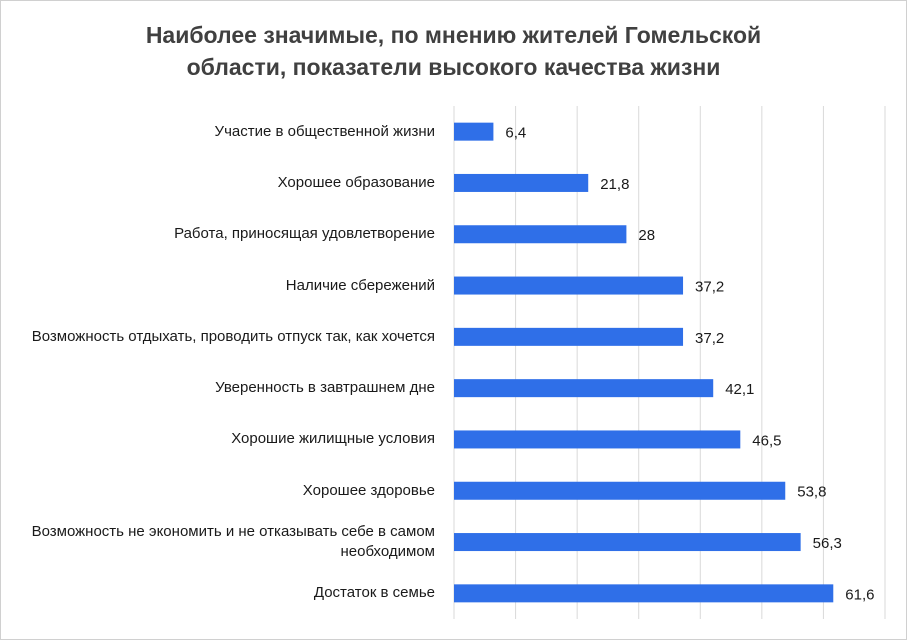 The image size is (907, 640). Describe the element at coordinates (374, 593) in the screenshot. I see `category-label: Достаток в семье` at that location.